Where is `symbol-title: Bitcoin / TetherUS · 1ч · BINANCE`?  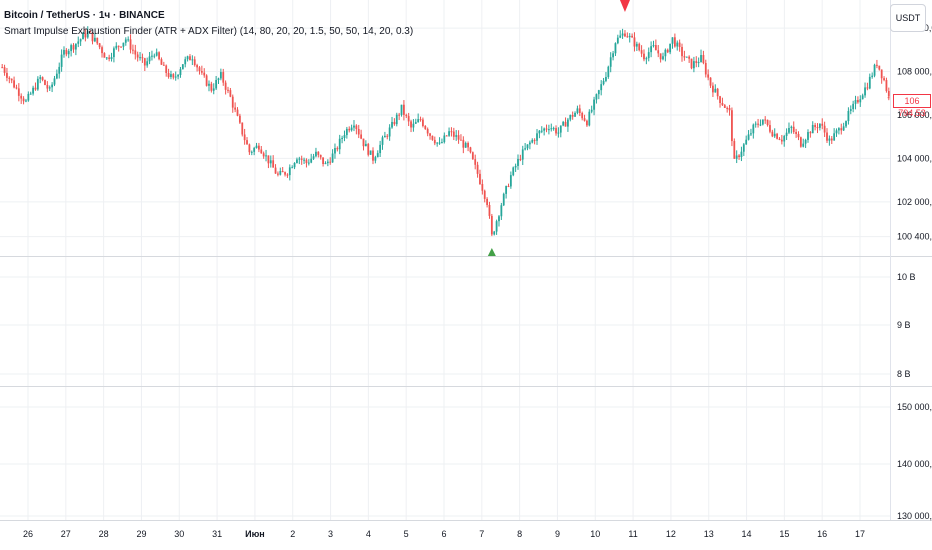
symbol-title: Bitcoin / TetherUS · 1ч · BINANCE is located at coordinates (84, 15).